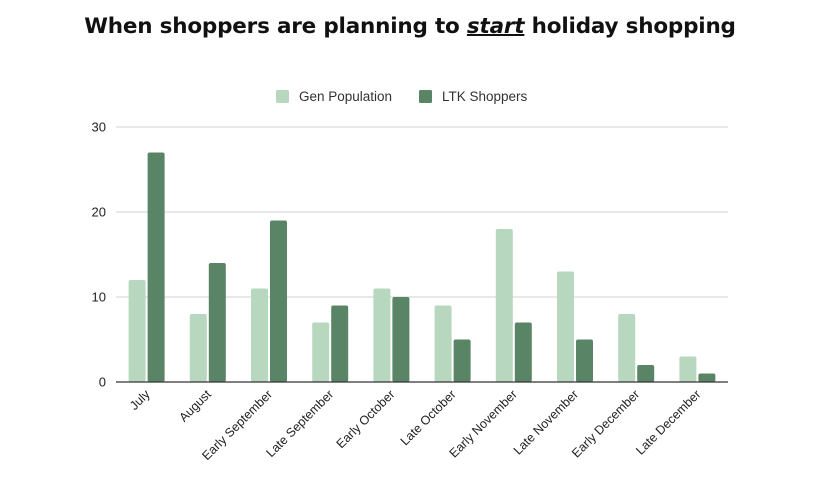  Describe the element at coordinates (195, 406) in the screenshot. I see `x-tick-label: August` at that location.